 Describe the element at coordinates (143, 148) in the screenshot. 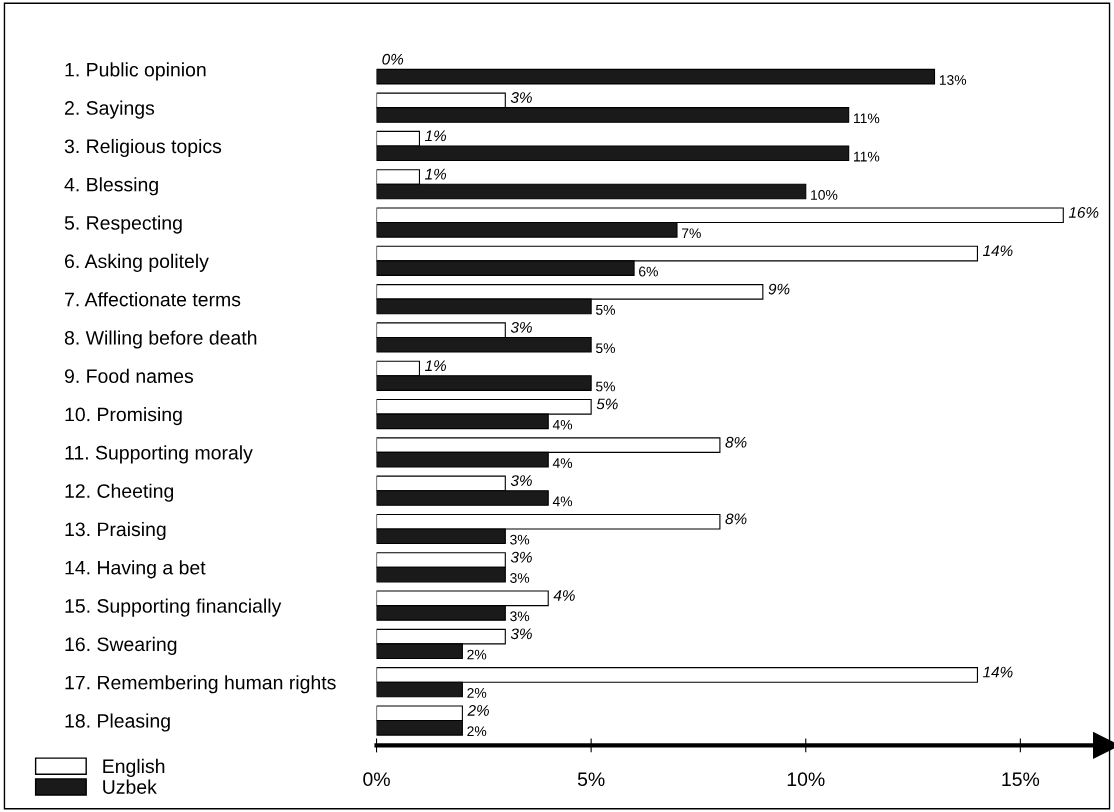

I see `y-tick-label: 3. Religious topics` at that location.